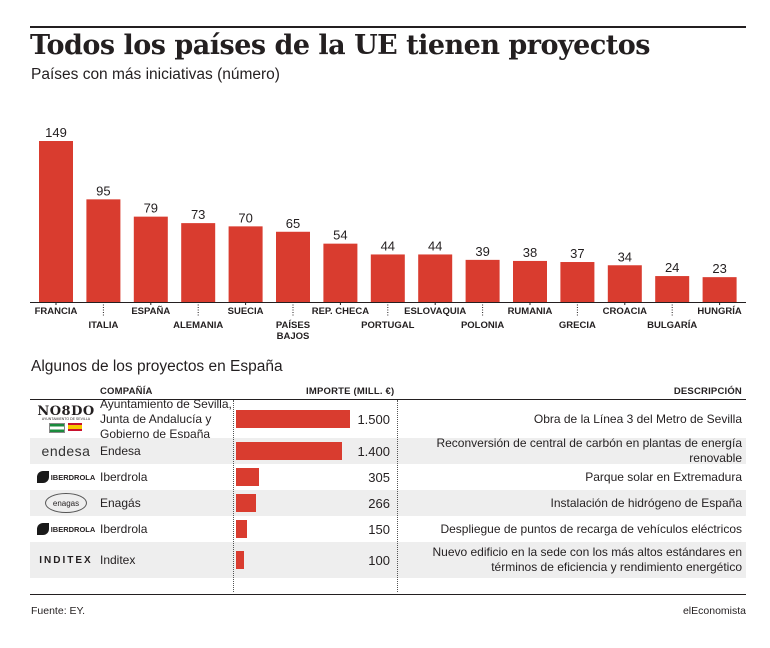  What do you see at coordinates (66, 503) in the screenshot?
I see `company-logo: enagas` at bounding box center [66, 503].